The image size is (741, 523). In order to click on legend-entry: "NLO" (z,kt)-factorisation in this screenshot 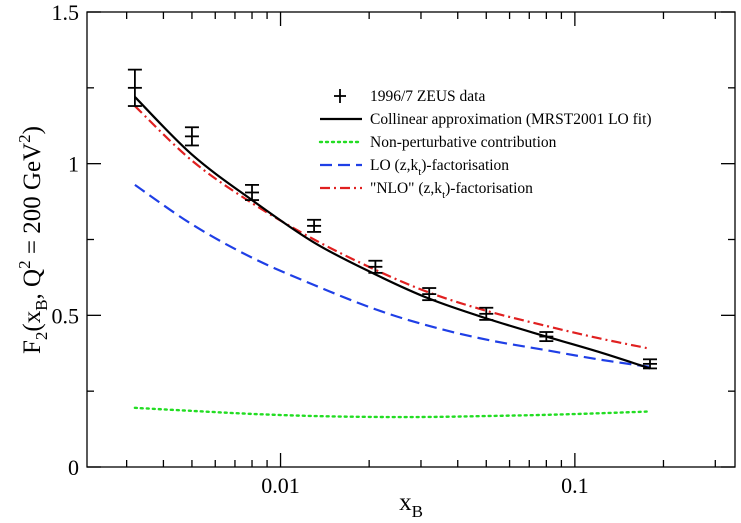, I will do `click(426, 190)`.